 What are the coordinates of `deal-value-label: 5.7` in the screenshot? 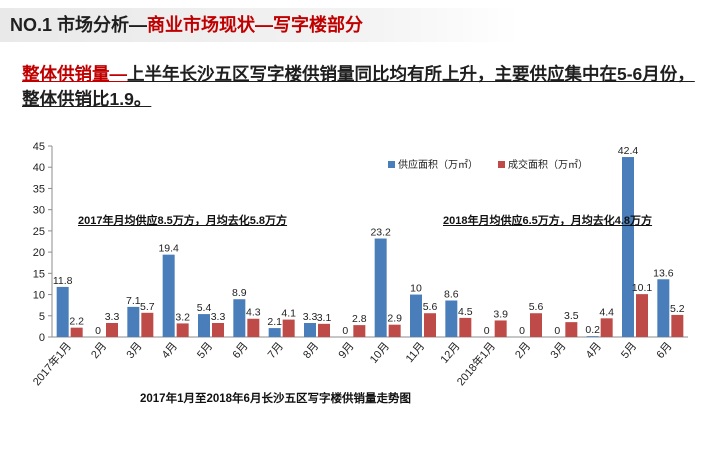 It's located at (147, 307).